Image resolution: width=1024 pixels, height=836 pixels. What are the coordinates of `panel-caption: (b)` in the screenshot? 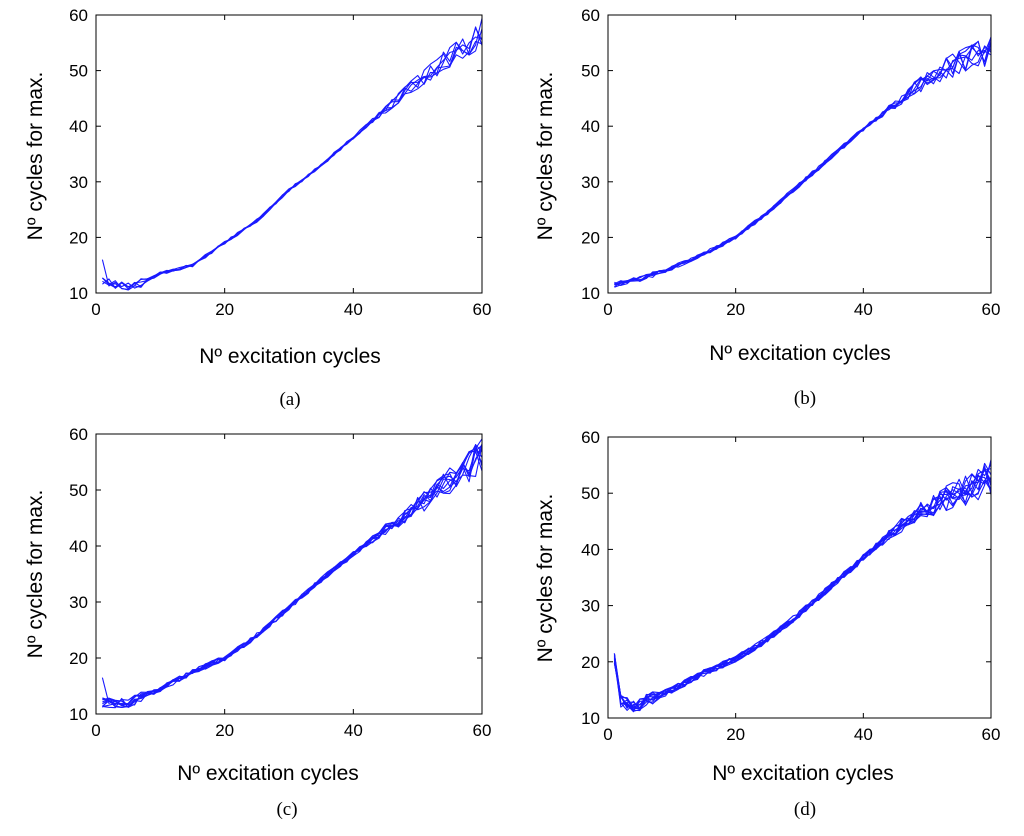 It's located at (805, 398).